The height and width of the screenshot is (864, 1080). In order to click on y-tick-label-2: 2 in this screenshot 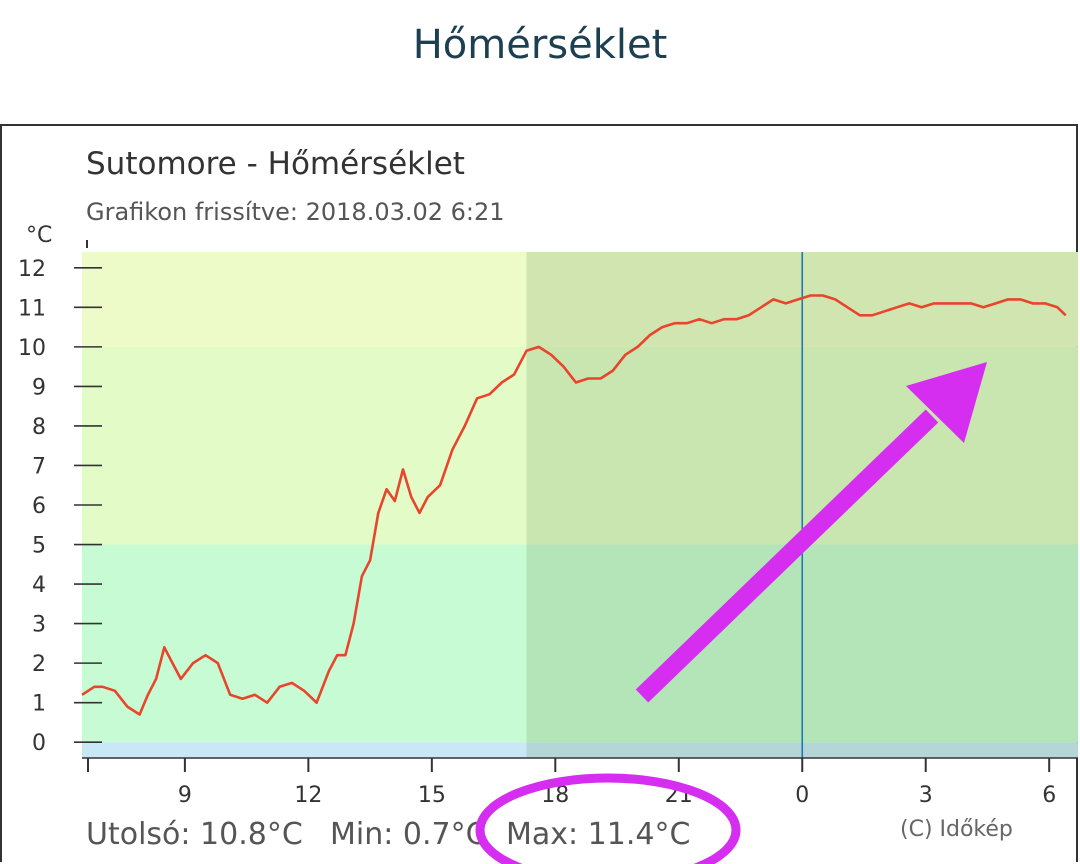, I will do `click(39, 664)`.